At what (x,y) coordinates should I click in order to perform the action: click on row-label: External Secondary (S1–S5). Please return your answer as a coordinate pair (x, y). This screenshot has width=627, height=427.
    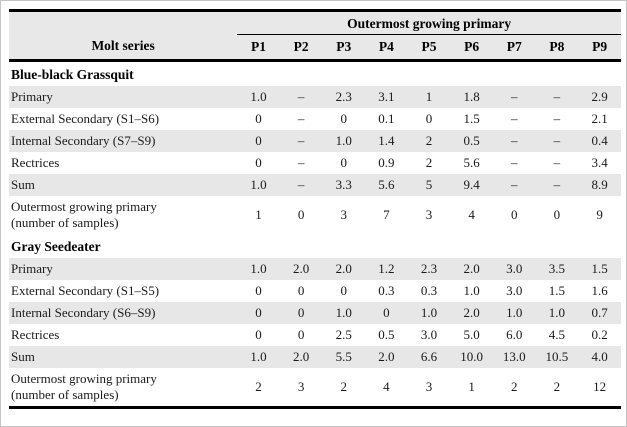
    Looking at the image, I should click on (123, 291).